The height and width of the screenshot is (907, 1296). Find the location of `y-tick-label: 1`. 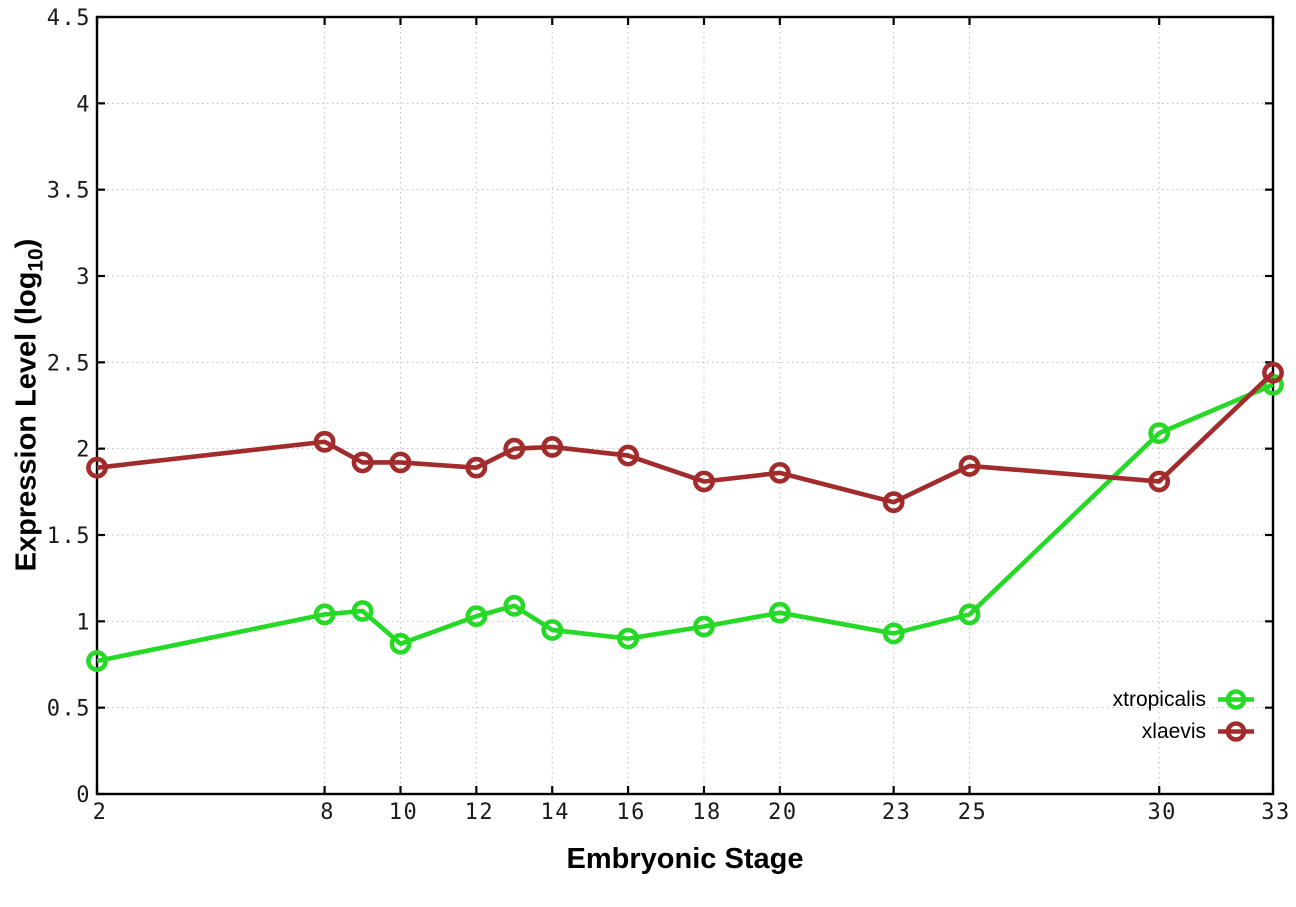

y-tick-label: 1 is located at coordinates (83, 622).